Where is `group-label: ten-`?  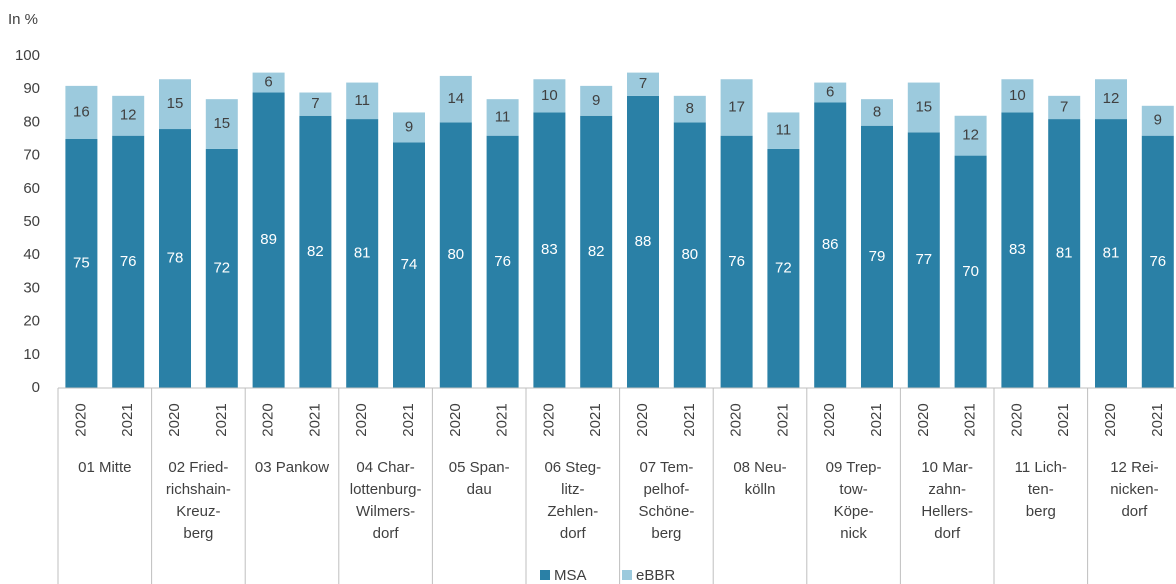
group-label: ten- is located at coordinates (1041, 489).